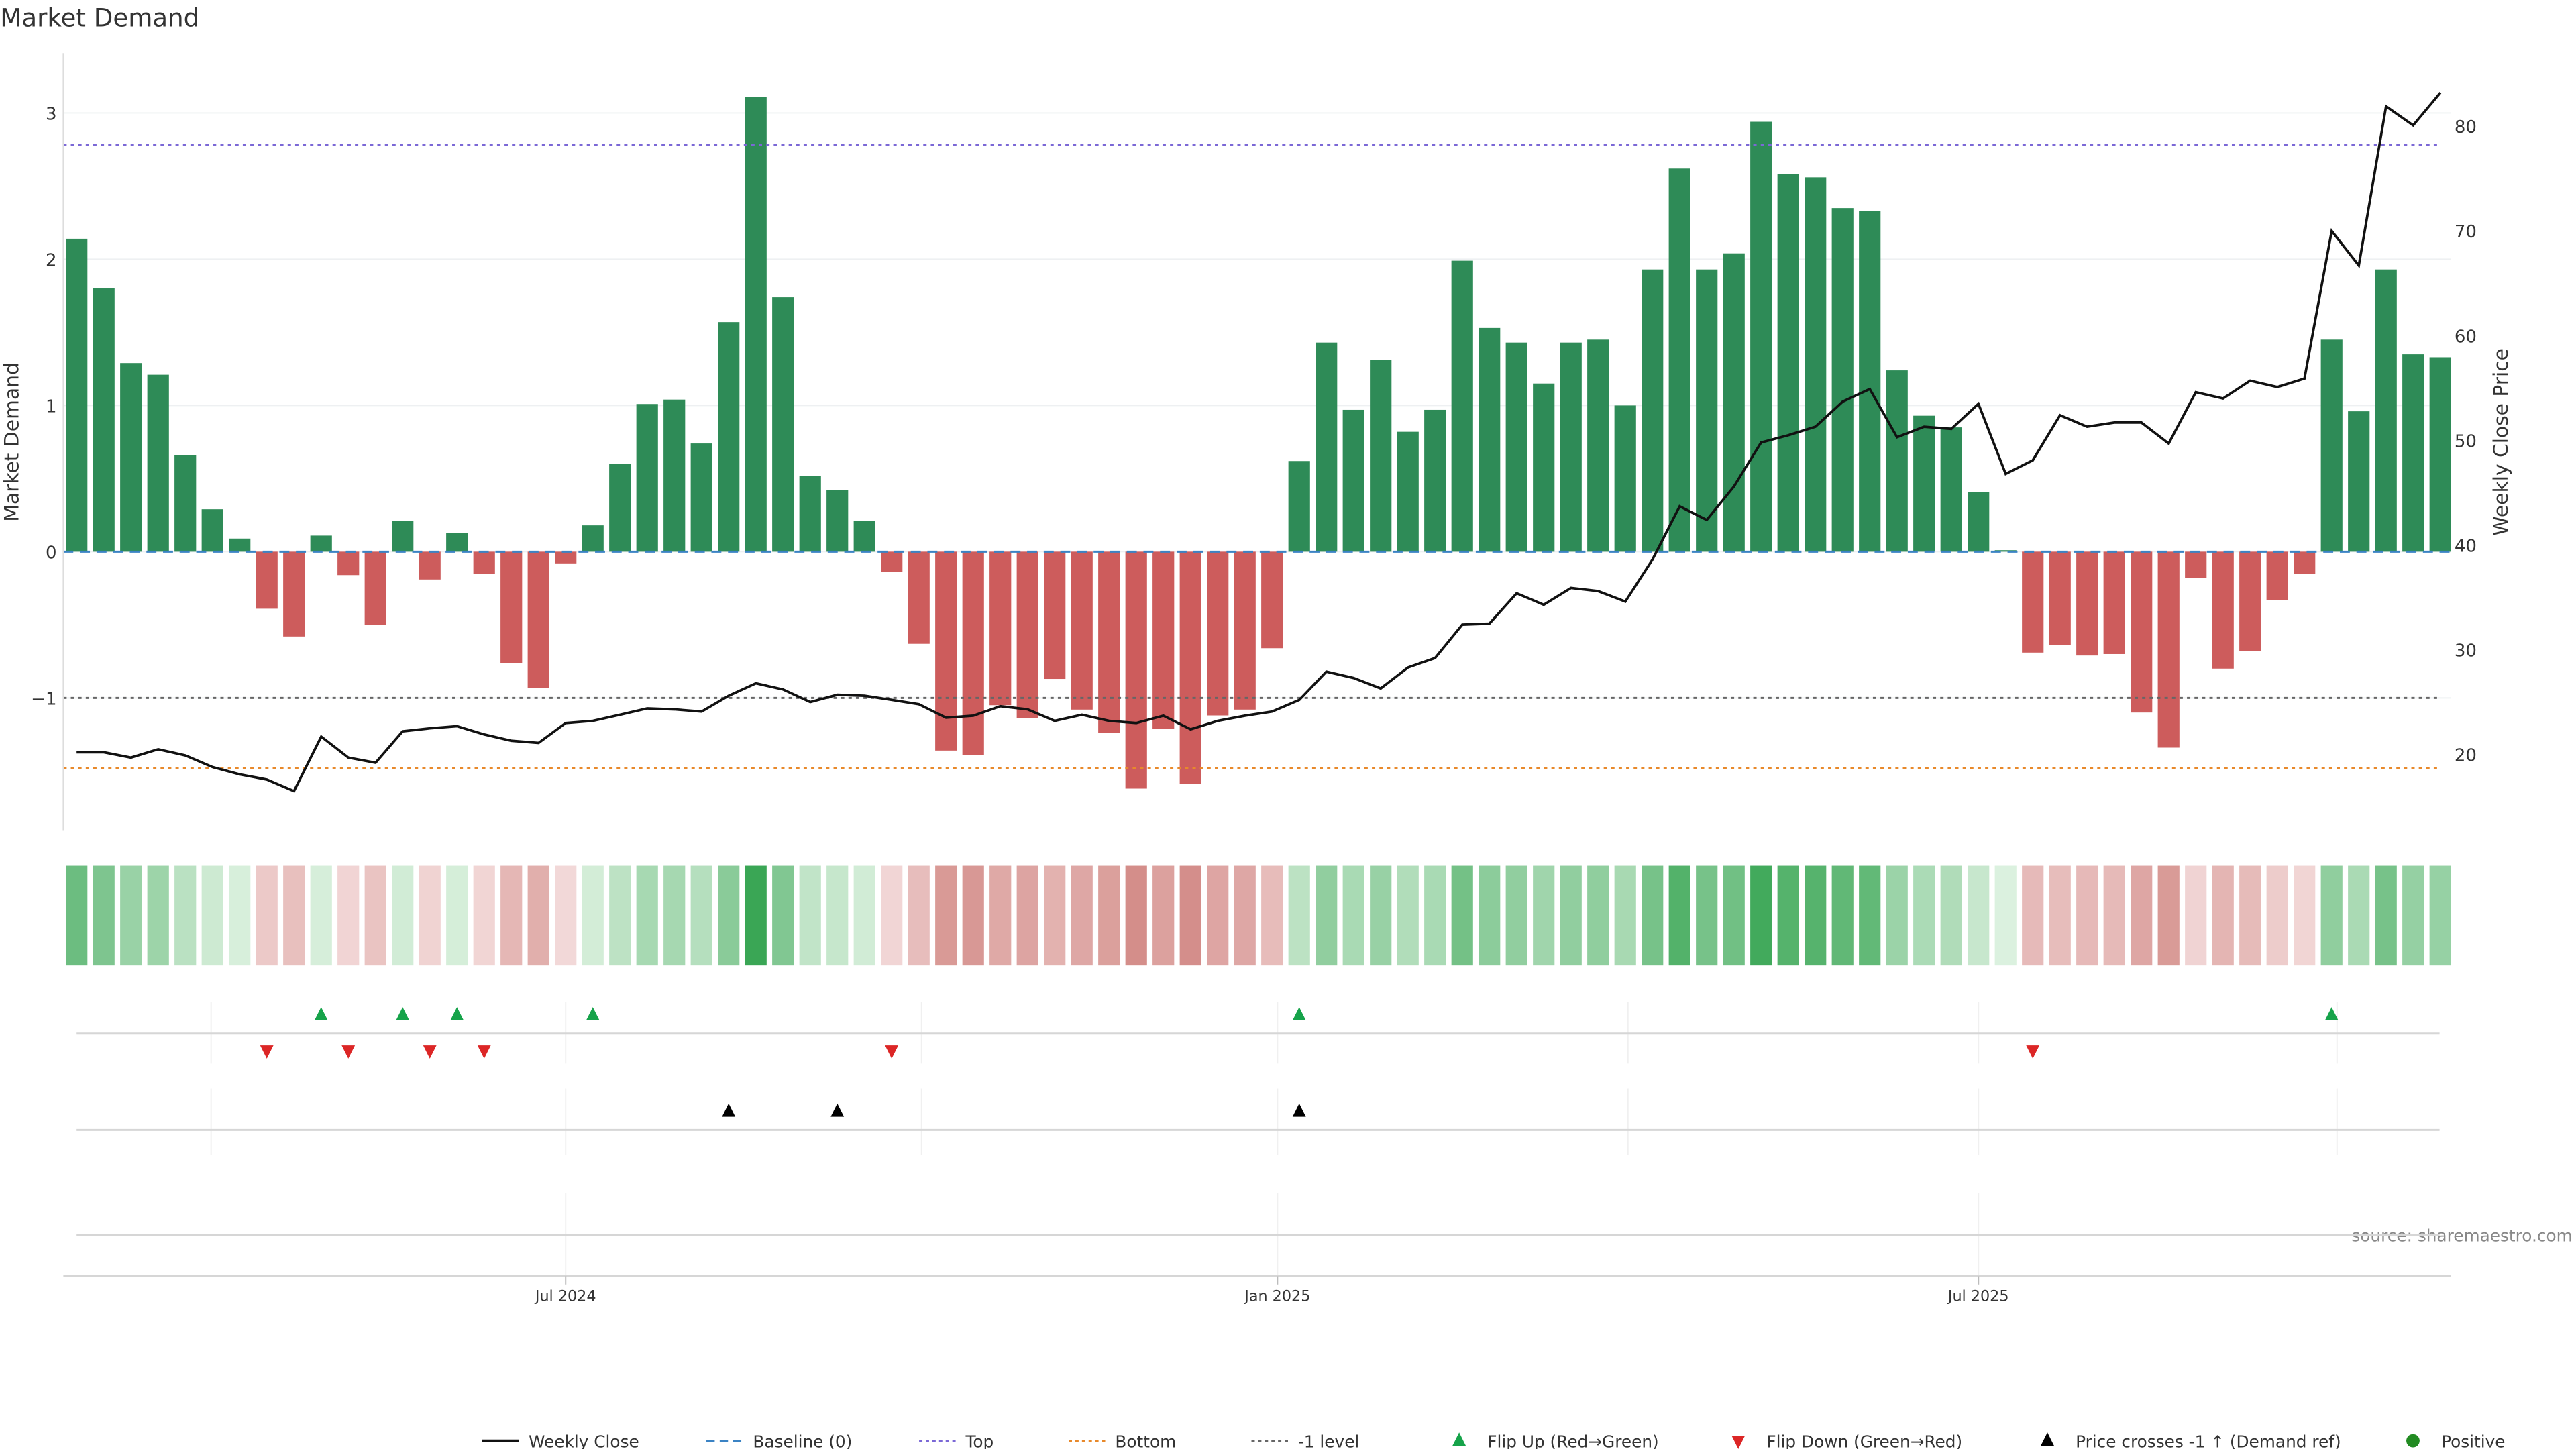 This screenshot has height=1449, width=2576. Describe the element at coordinates (2466, 546) in the screenshot. I see `y2-tick-label: 40` at that location.